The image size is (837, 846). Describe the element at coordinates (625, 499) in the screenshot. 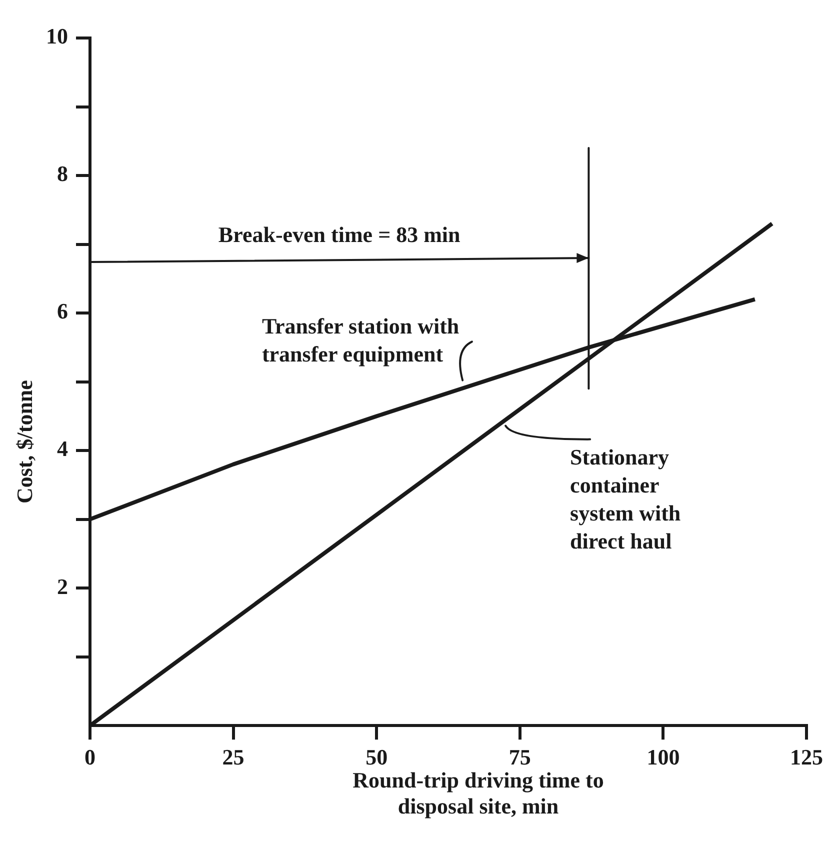

I see `text: Stationary container system with direct haul` at that location.